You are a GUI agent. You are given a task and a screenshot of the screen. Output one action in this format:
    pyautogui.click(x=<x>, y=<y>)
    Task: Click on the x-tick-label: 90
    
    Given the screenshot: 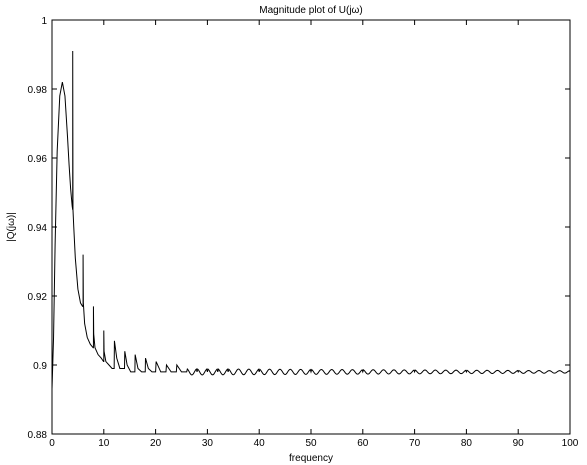 What is the action you would take?
    pyautogui.click(x=519, y=443)
    